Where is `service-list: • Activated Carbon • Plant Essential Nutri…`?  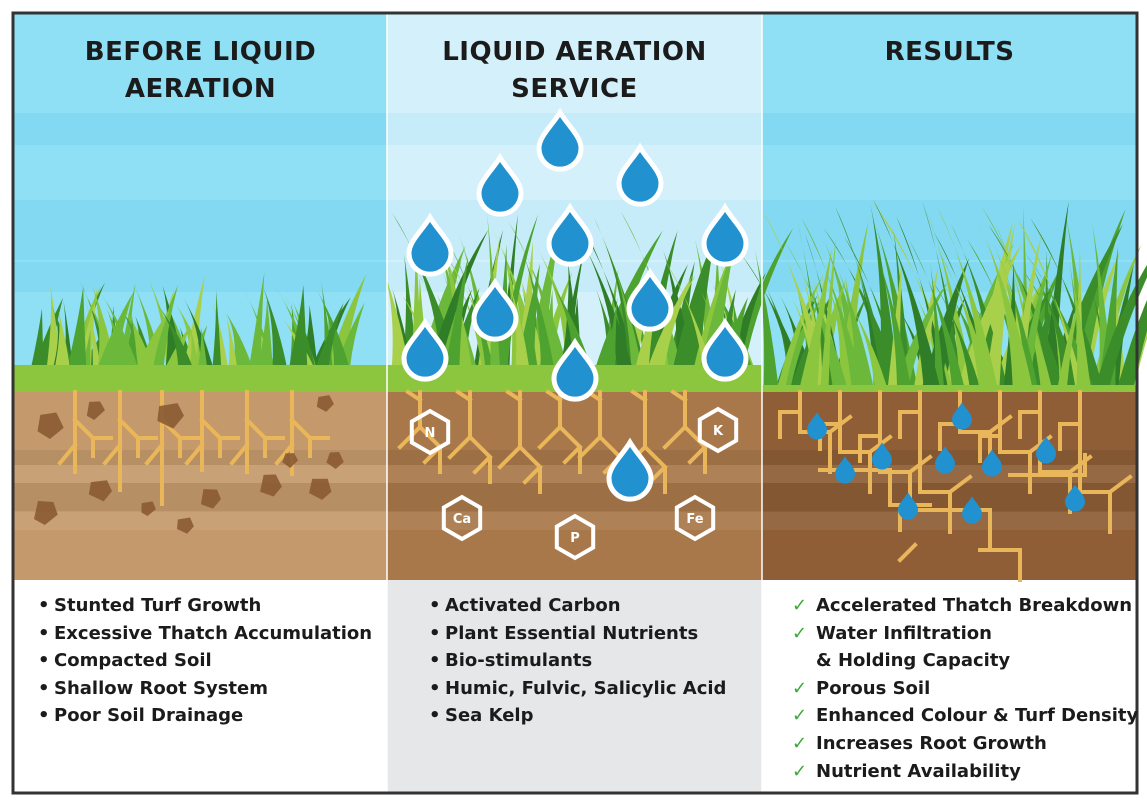
service-list: • Activated Carbon • Plant Essential Nutri… is located at coordinates (577, 661).